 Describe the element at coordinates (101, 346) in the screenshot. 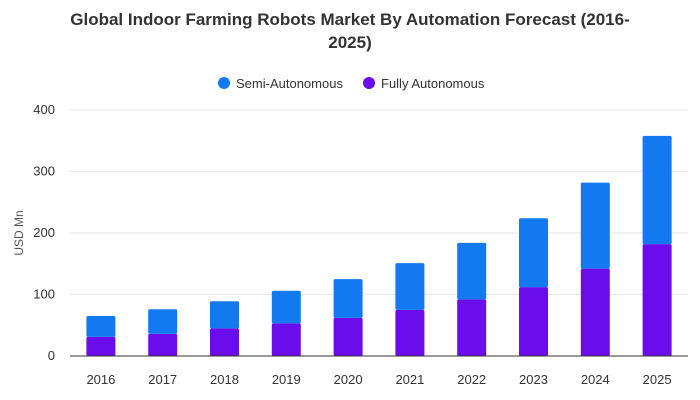

I see `bar-fully-autonomous-2016` at that location.